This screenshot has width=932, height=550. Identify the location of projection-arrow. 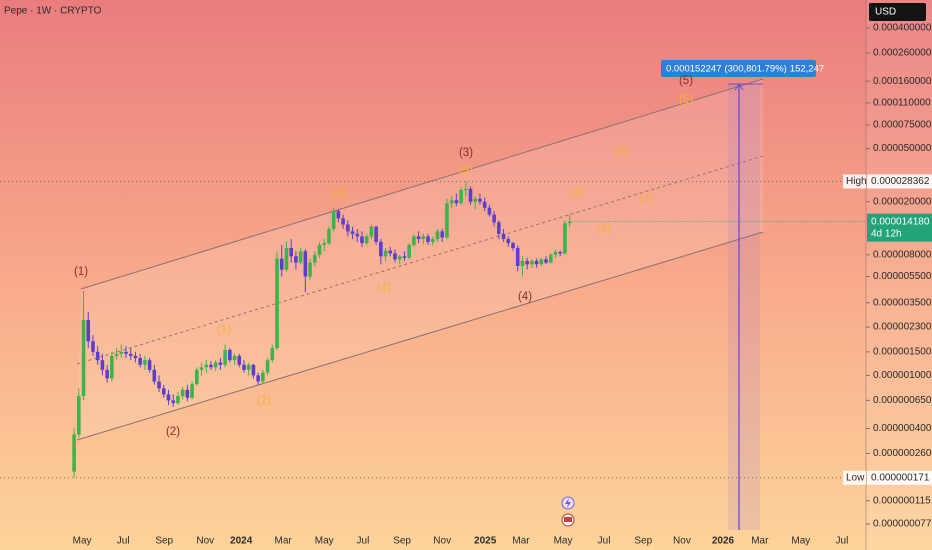
(739, 87).